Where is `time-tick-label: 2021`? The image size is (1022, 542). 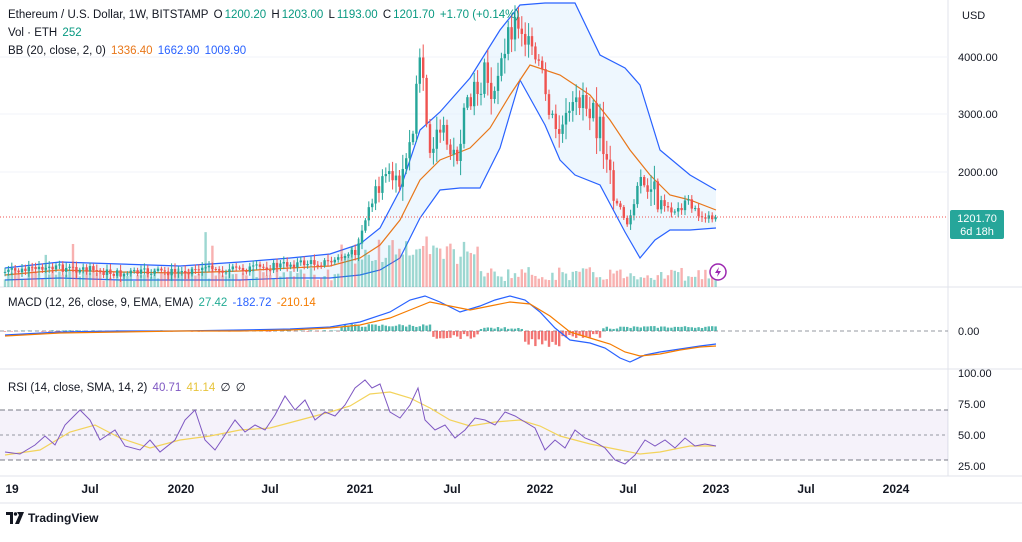
time-tick-label: 2021 is located at coordinates (360, 489).